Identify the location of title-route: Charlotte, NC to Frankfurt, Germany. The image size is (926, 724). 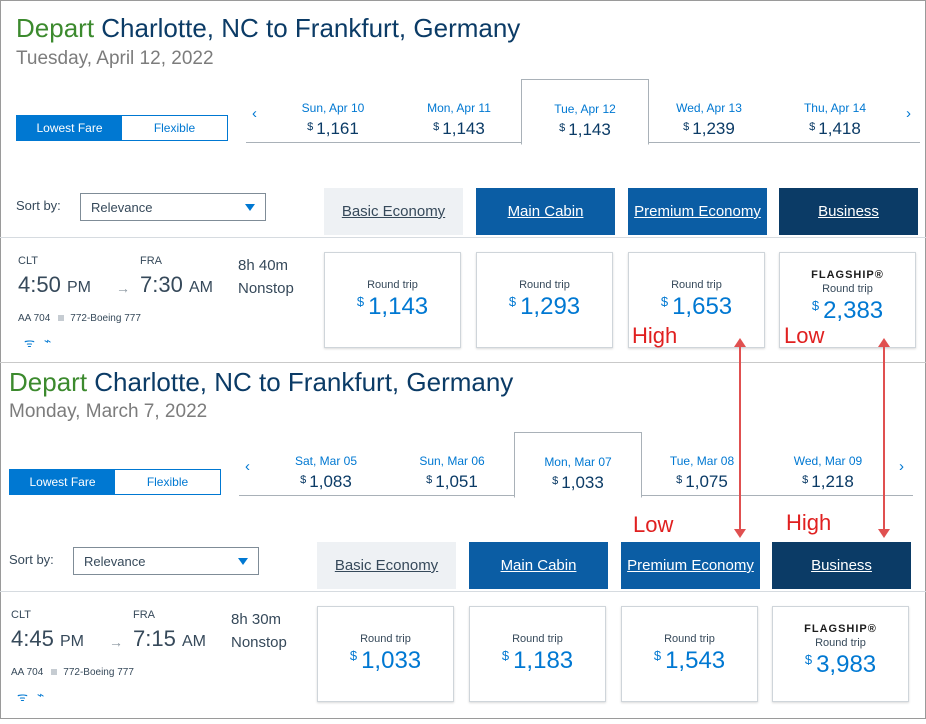
(304, 382).